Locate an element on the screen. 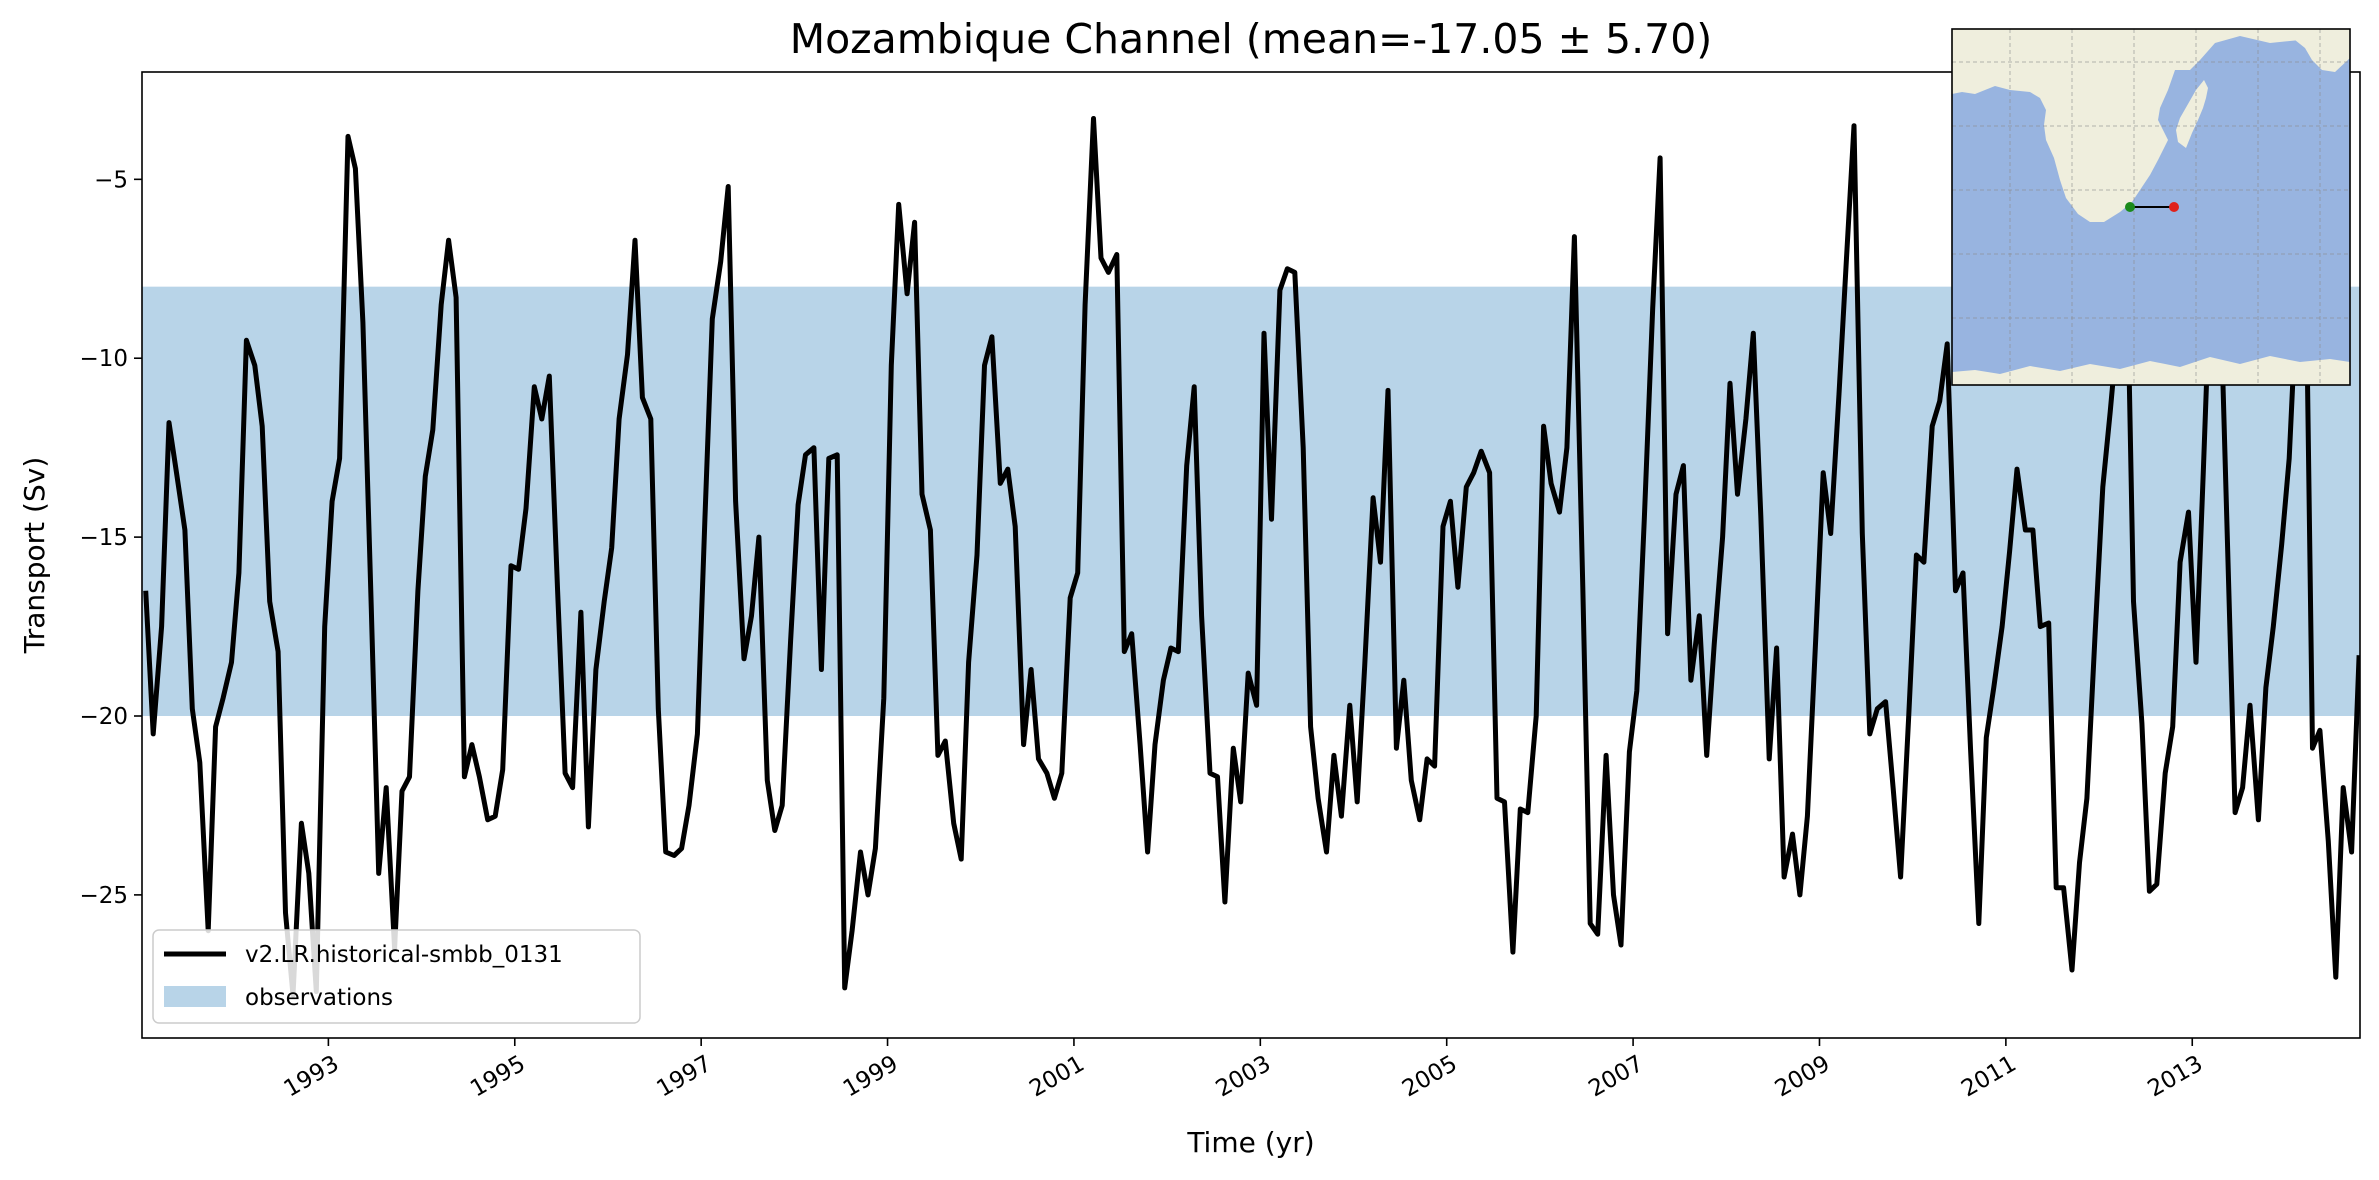 The image size is (2379, 1180). map-frame is located at coordinates (2151, 207).